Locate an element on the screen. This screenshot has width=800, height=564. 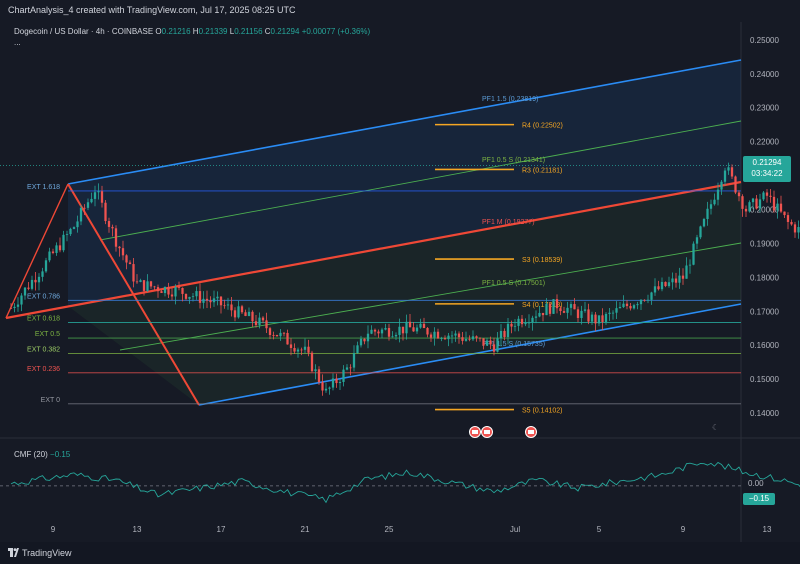
fib-level-label: EXT 0.382 is located at coordinates (43, 350).